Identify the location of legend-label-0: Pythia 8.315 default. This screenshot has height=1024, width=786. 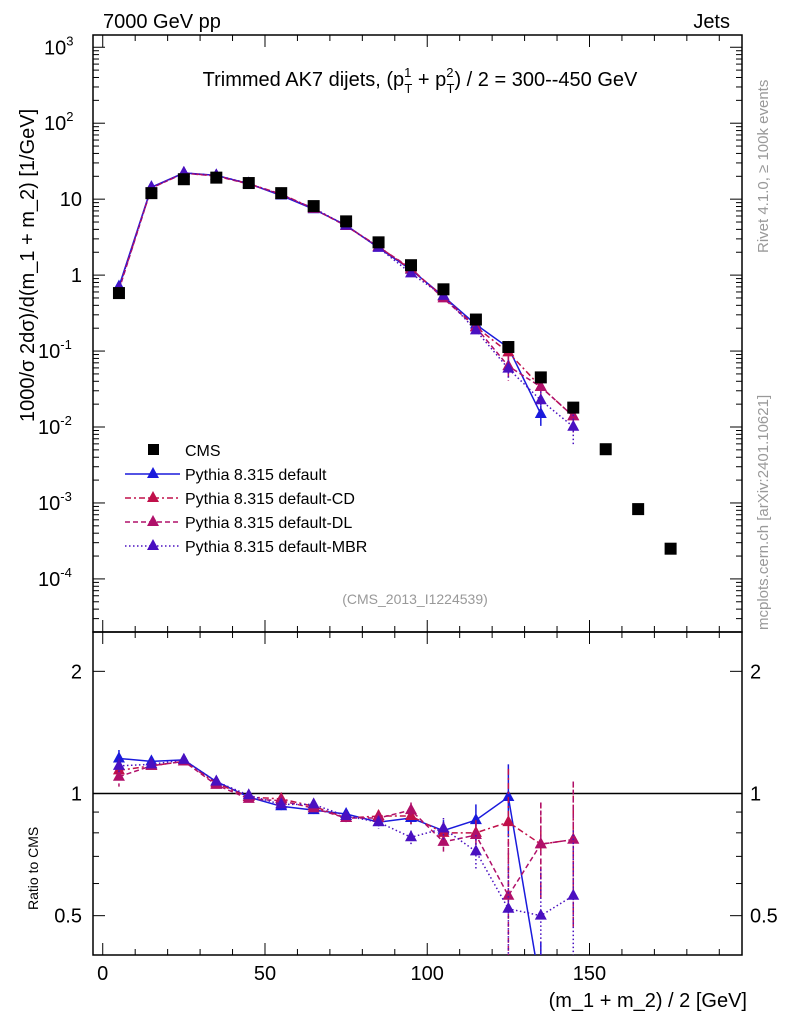
(256, 475).